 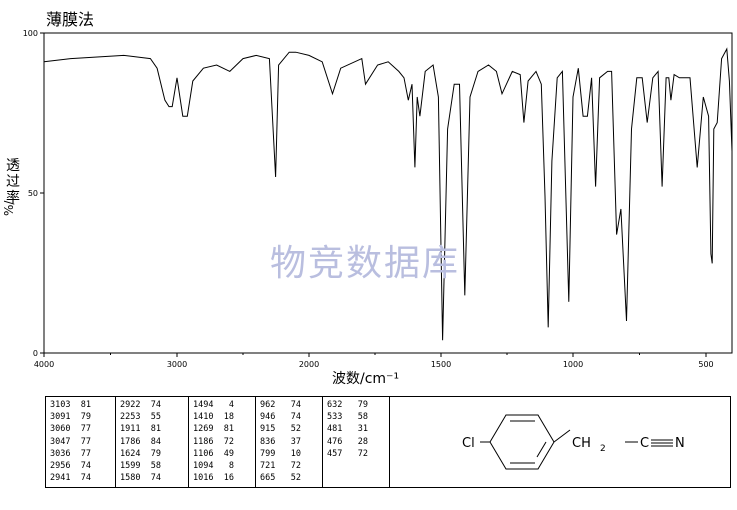 I want to click on peak-wavenumber: 962, so click(x=275, y=405).